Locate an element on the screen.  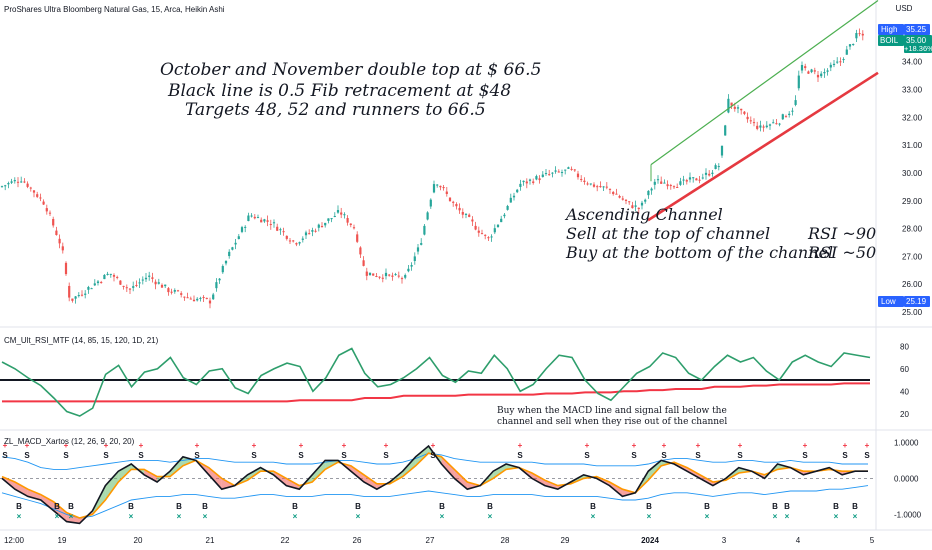
rsi-line is located at coordinates (436, 382).